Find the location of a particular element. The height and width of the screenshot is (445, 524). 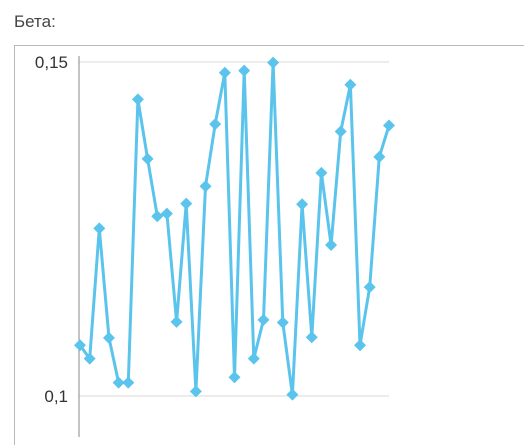

field-label: Бета: is located at coordinates (35, 21).